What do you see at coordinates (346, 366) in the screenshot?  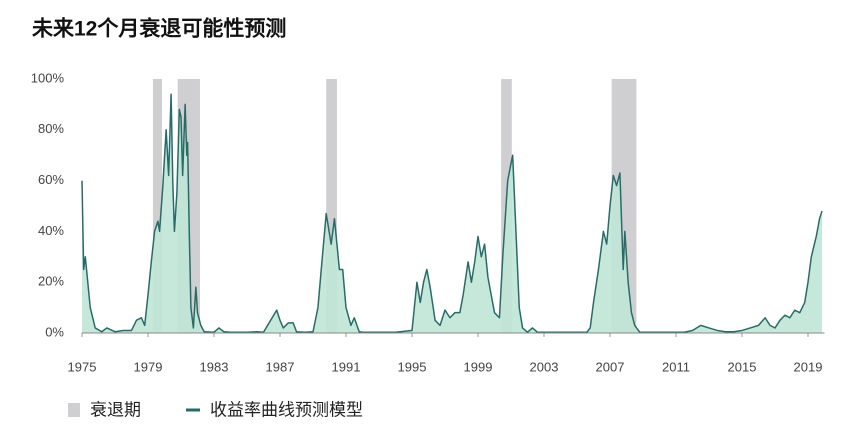 I see `x-tick-label: 1991` at bounding box center [346, 366].